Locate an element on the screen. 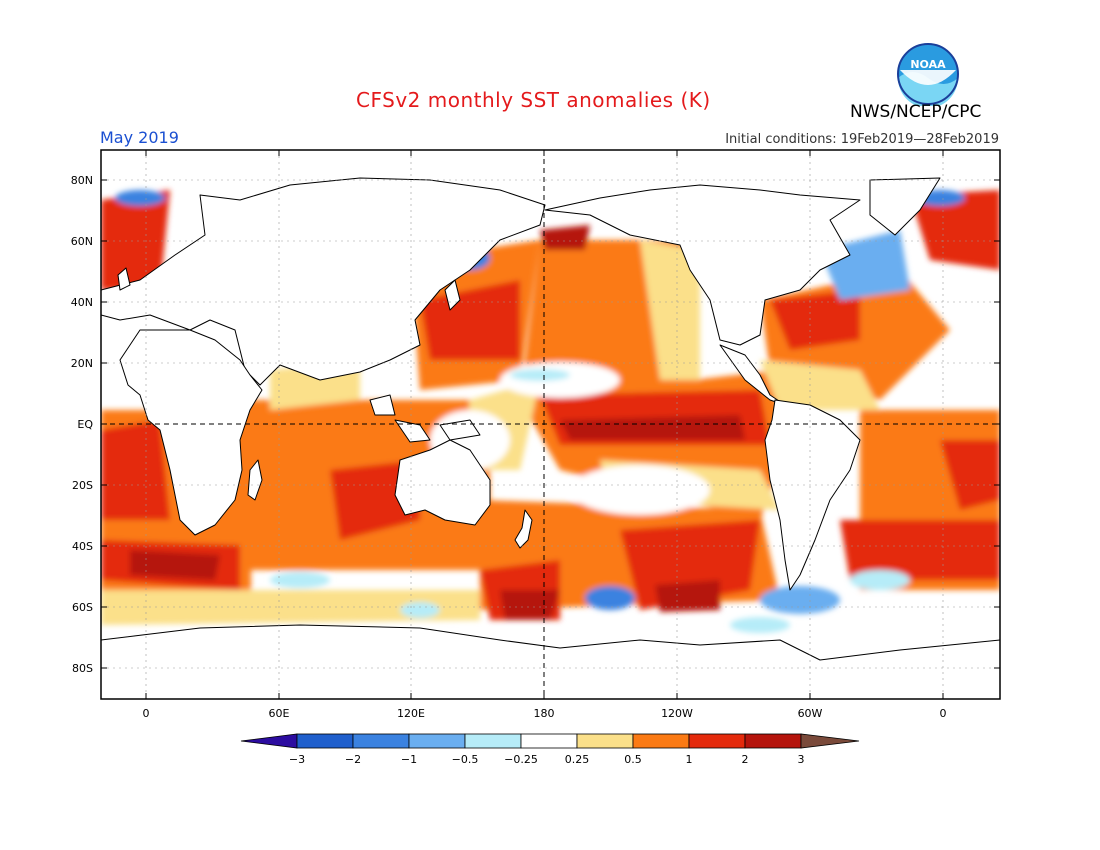 The height and width of the screenshot is (850, 1100). lat-label-80s: 80S is located at coordinates (82, 668).